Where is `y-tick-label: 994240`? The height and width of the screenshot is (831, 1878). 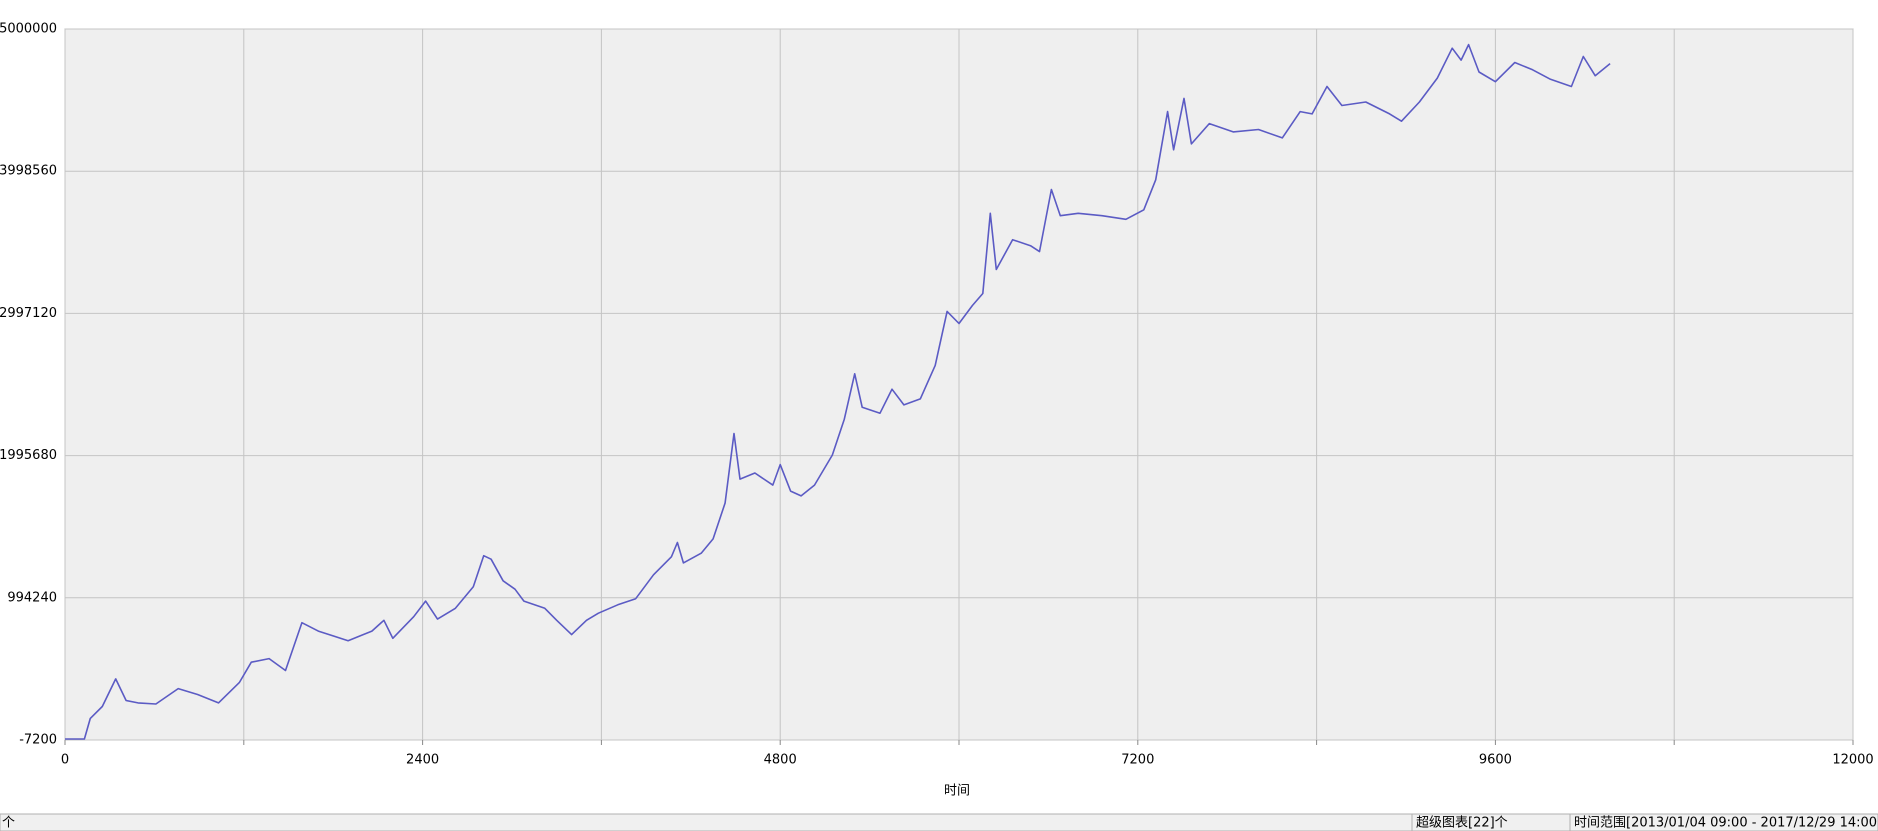
y-tick-label: 994240 is located at coordinates (32, 597).